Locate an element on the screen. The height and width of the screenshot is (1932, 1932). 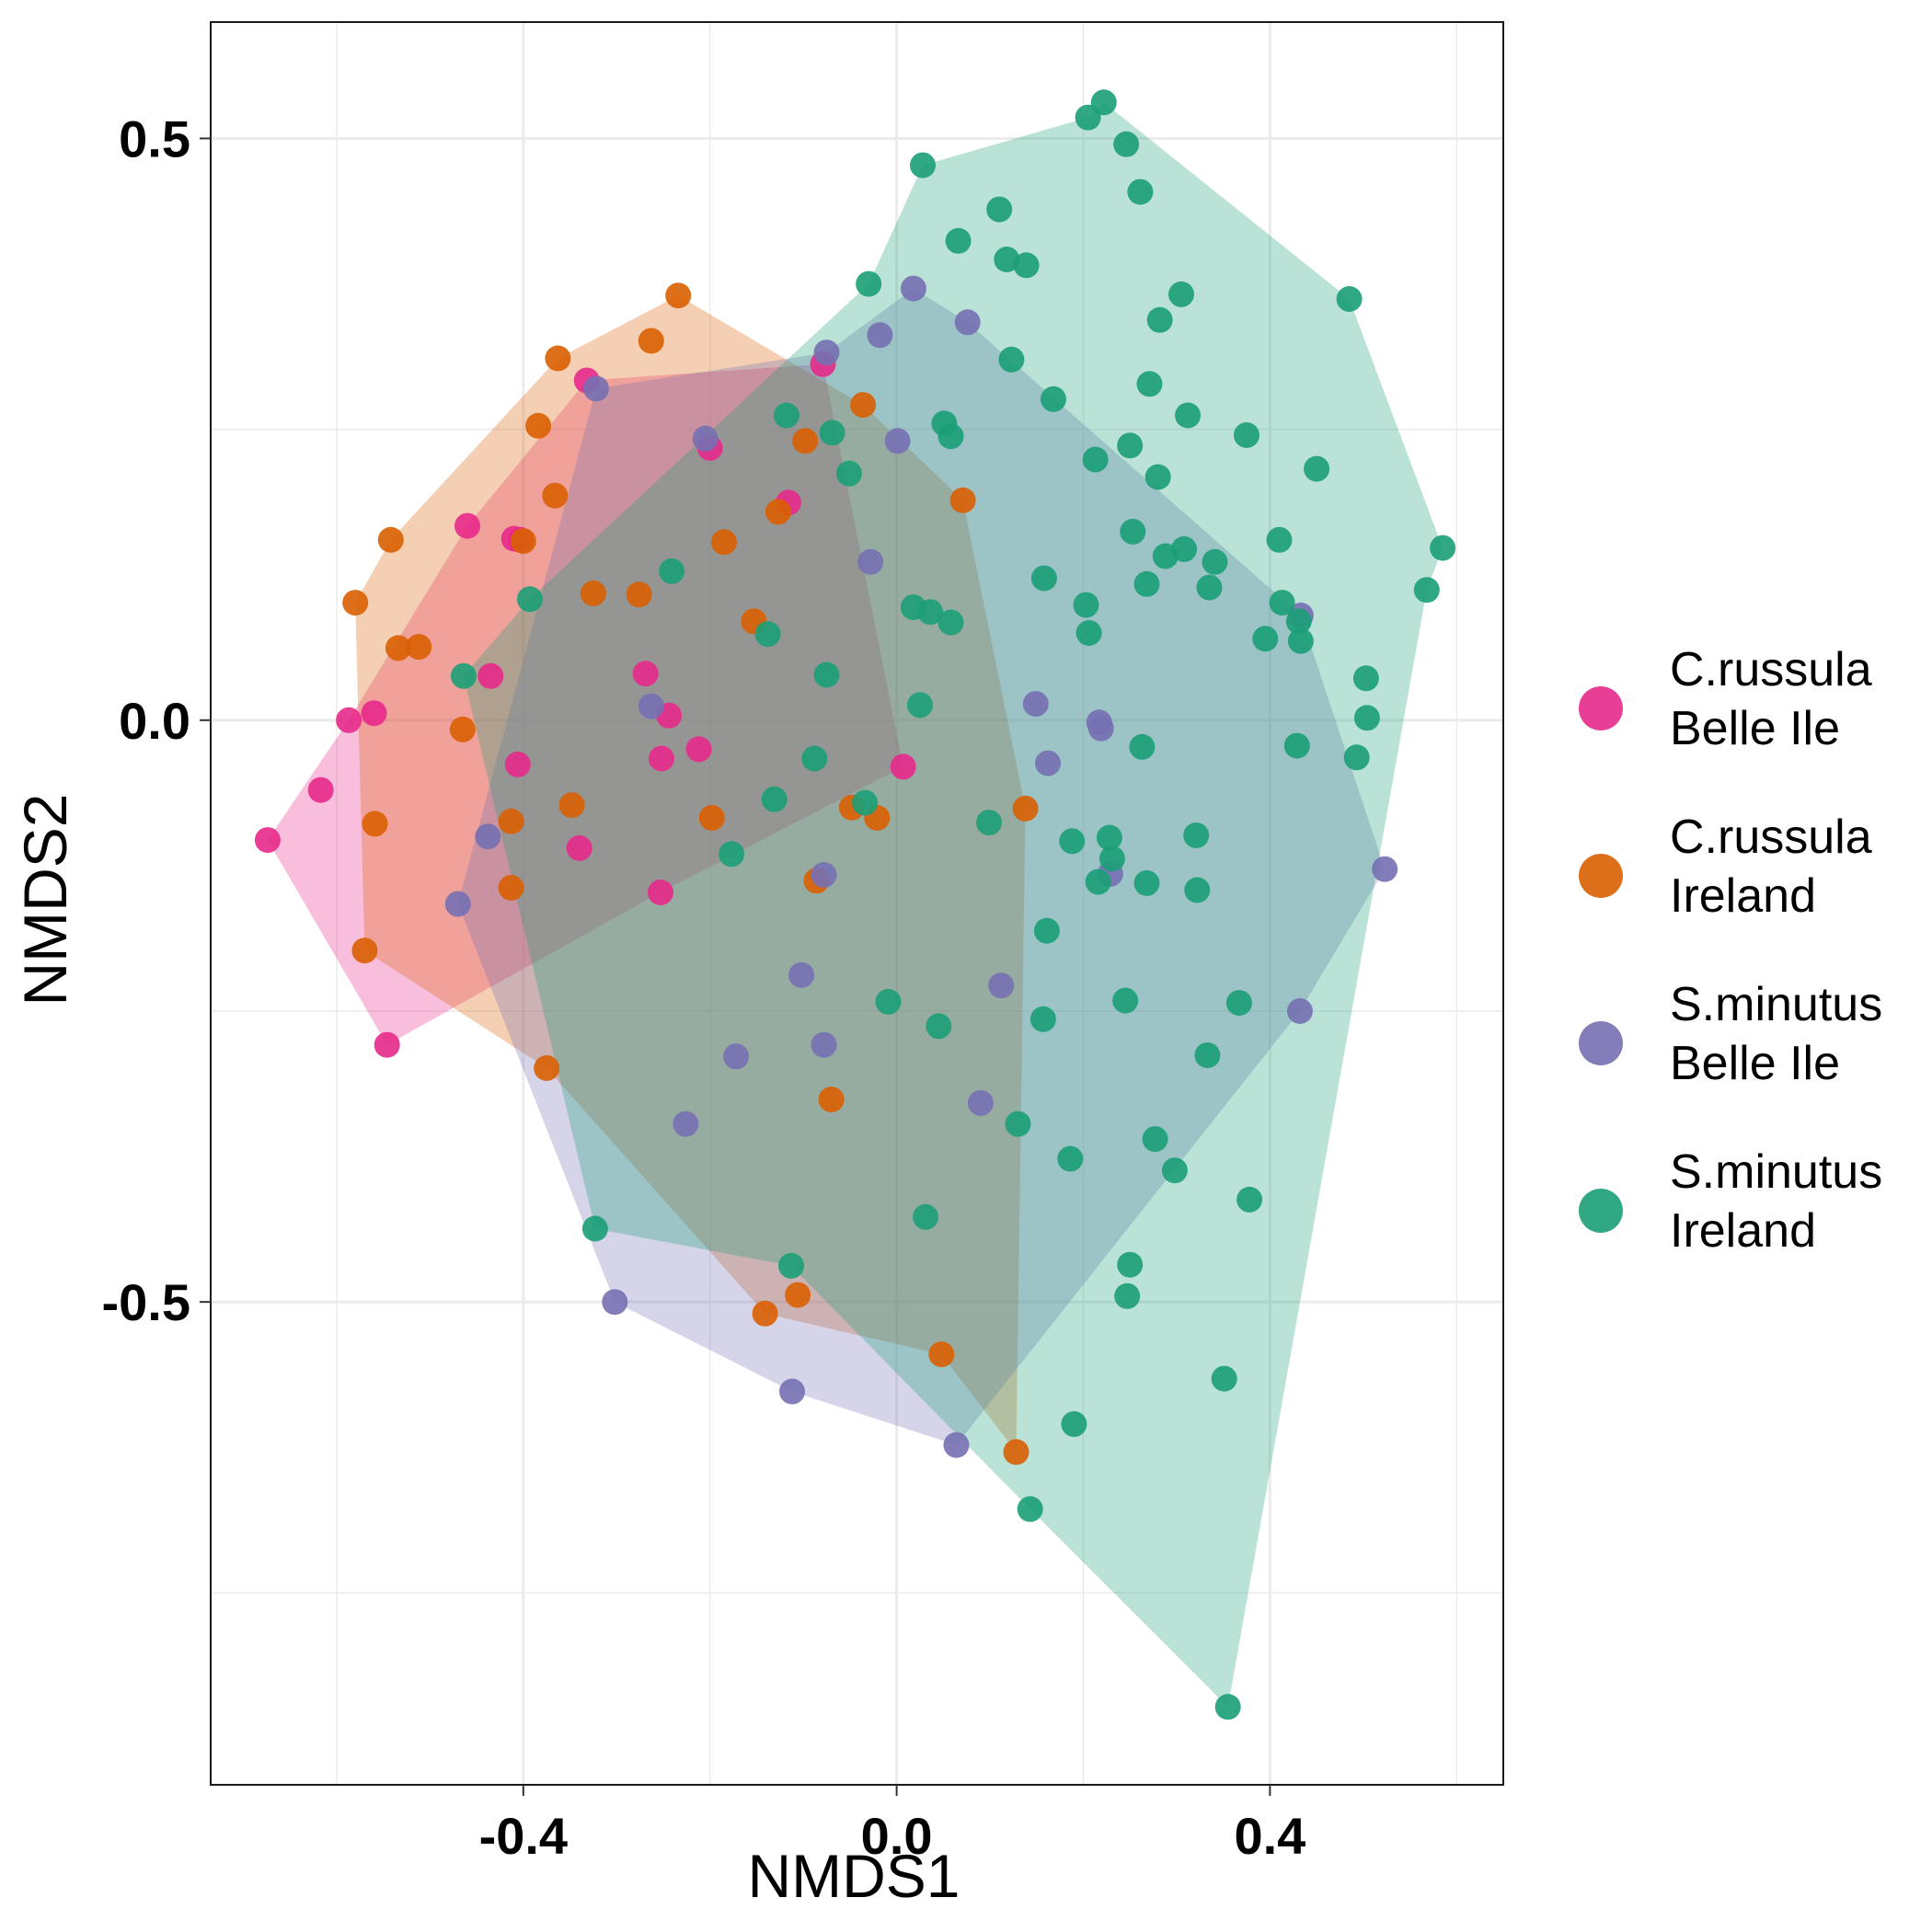
x-tick-label: 0.4 is located at coordinates (1269, 1836).